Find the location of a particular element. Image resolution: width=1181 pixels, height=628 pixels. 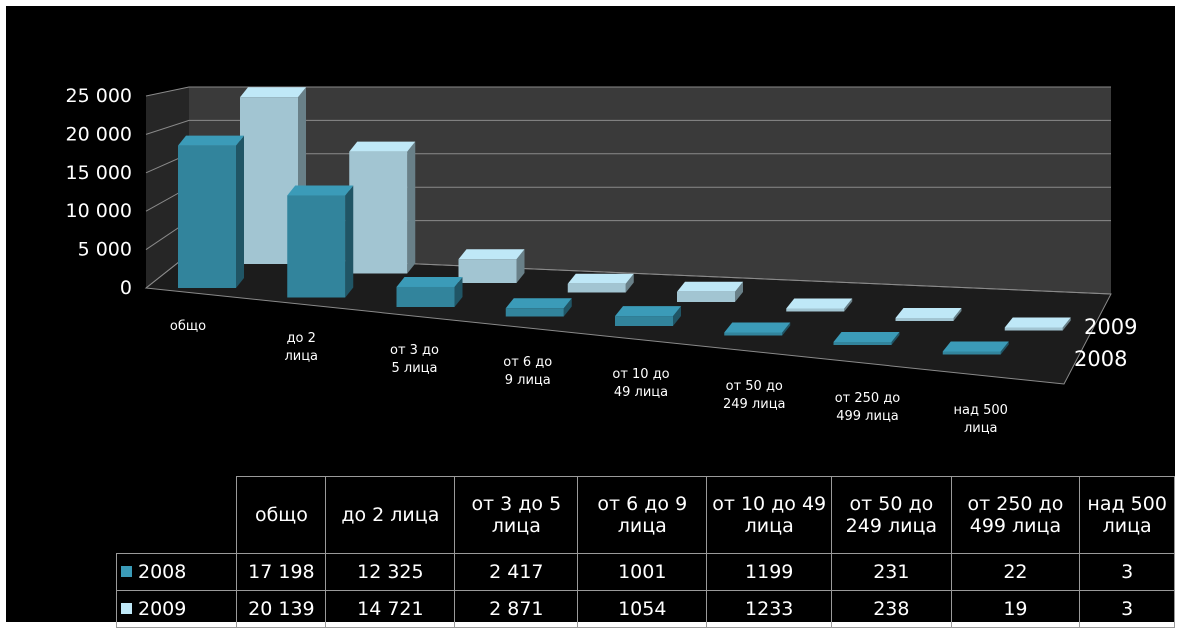

series-label-cell: 2008 is located at coordinates (176, 572).